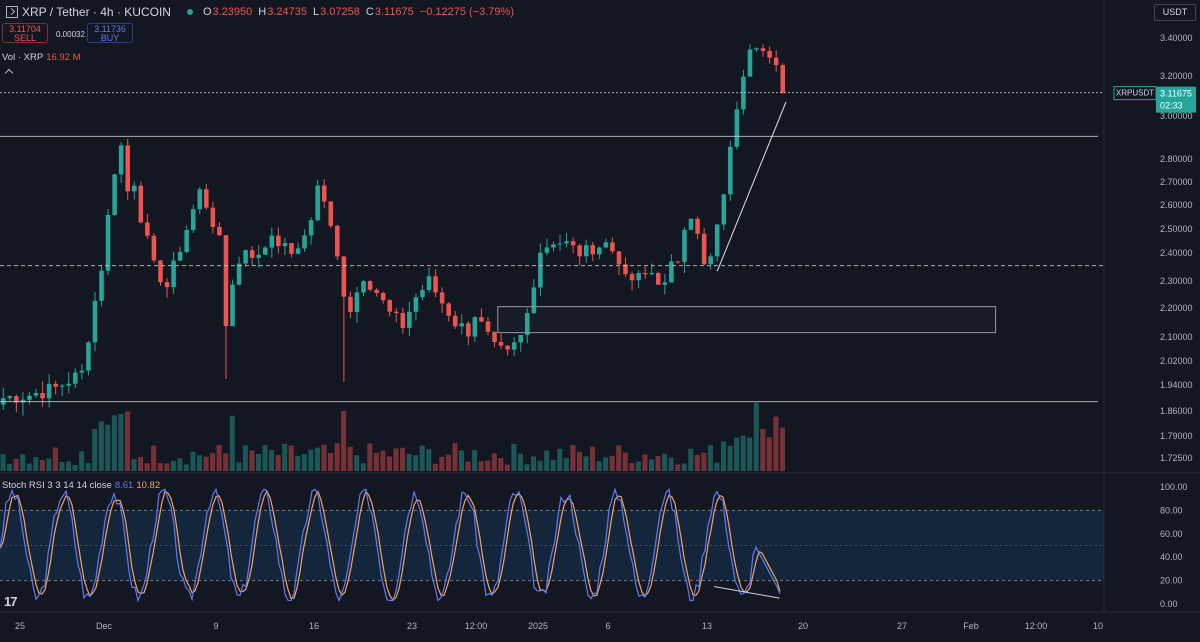 The image size is (1200, 642). What do you see at coordinates (1175, 12) in the screenshot?
I see `currency-button: USDT` at bounding box center [1175, 12].